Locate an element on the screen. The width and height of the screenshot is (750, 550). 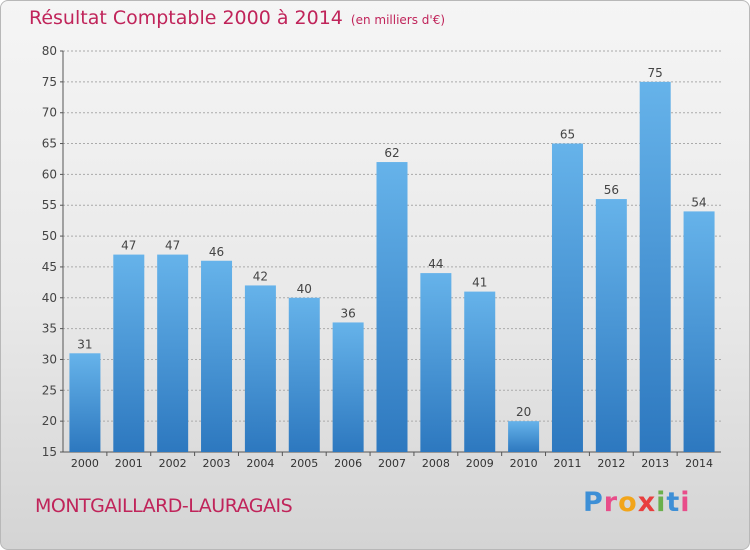
logo-letter: P is located at coordinates (593, 502).